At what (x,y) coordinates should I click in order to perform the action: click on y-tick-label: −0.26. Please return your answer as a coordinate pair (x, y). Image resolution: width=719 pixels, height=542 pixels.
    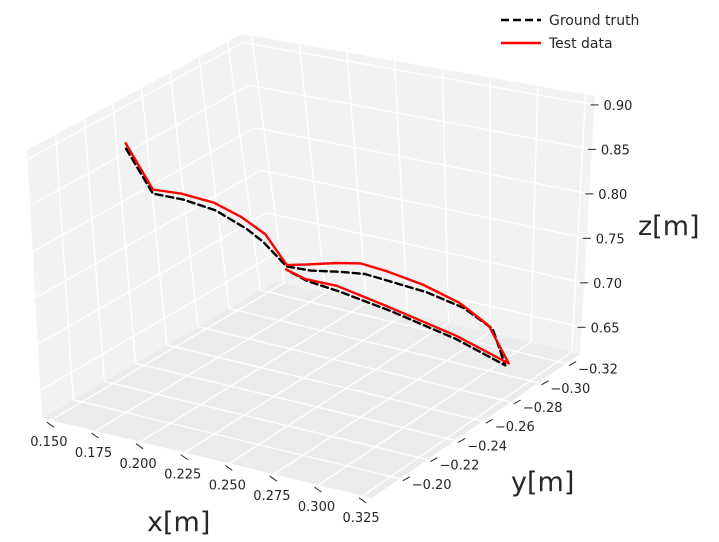
    Looking at the image, I should click on (515, 427).